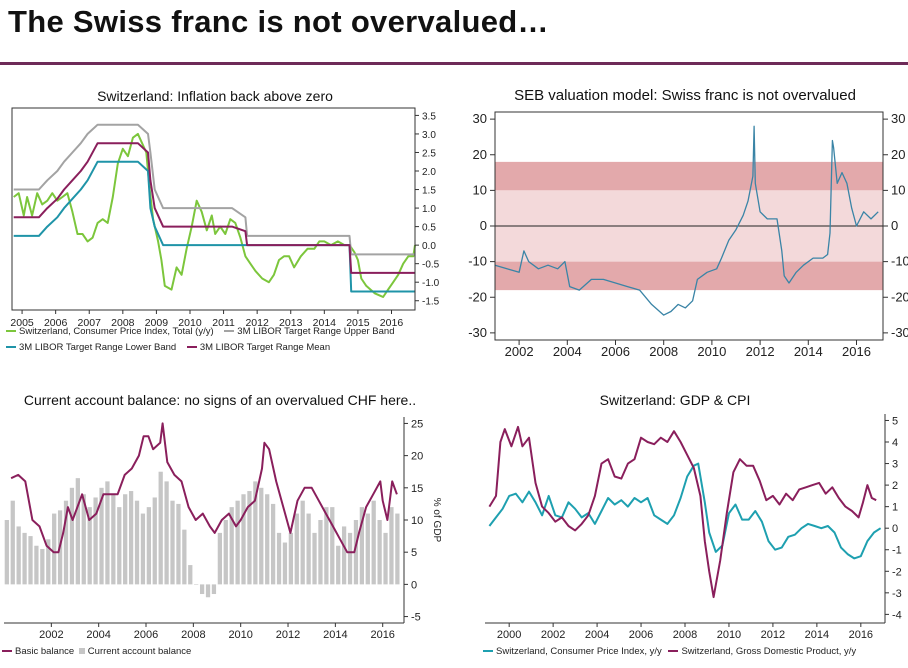 The width and height of the screenshot is (908, 668). Describe the element at coordinates (414, 553) in the screenshot. I see `y-tick-label: 5` at that location.